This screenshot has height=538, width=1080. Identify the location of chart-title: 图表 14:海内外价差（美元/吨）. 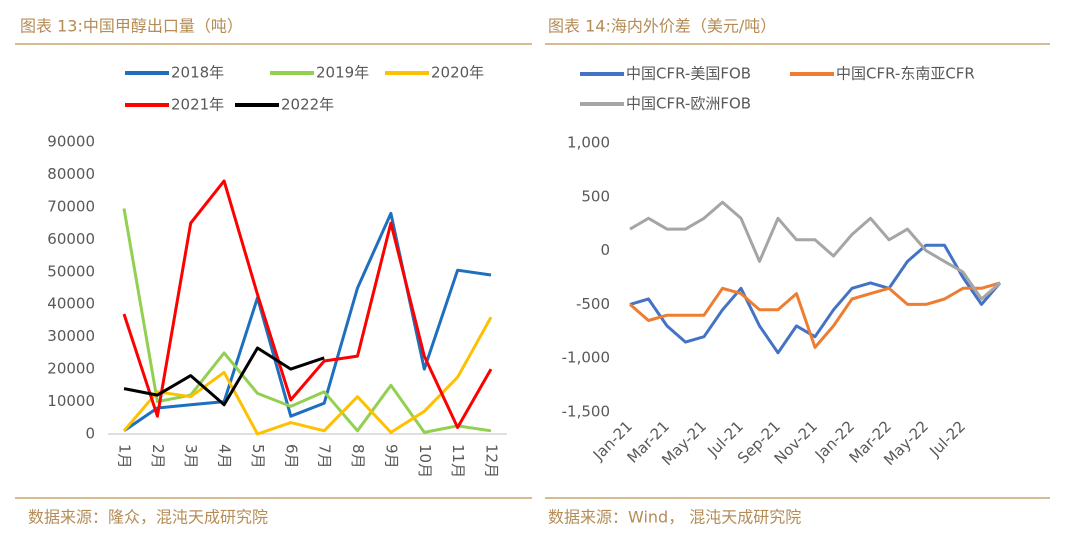
(662, 26).